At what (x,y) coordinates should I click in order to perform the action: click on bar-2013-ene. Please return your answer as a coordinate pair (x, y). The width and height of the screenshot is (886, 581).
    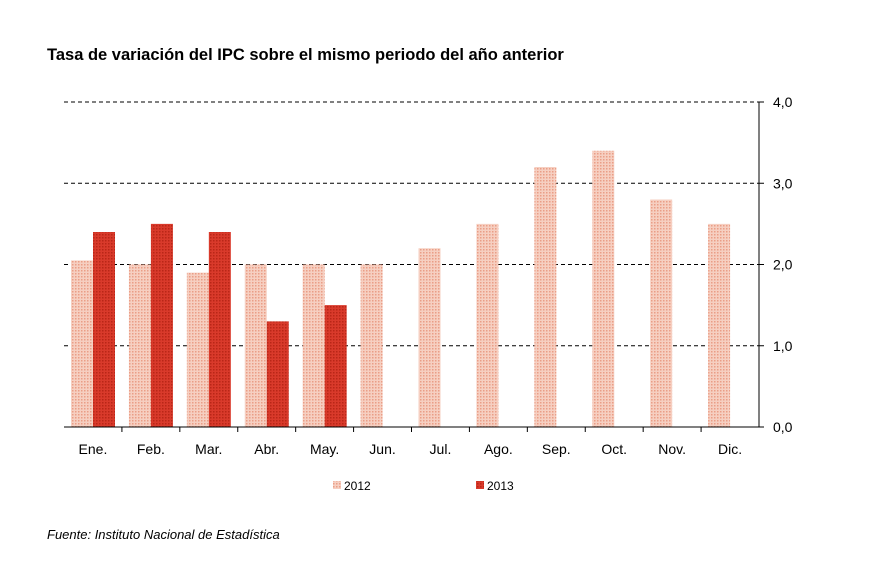
    Looking at the image, I should click on (104, 329).